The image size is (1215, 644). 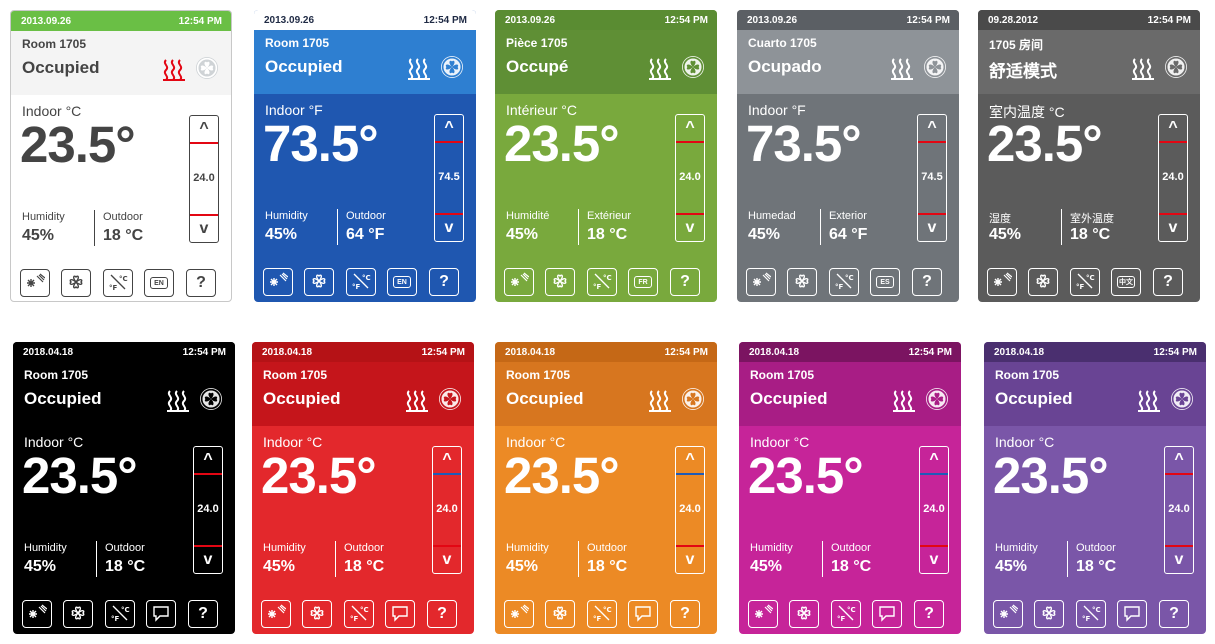 I want to click on setpoint-divider-top, so click(x=208, y=474).